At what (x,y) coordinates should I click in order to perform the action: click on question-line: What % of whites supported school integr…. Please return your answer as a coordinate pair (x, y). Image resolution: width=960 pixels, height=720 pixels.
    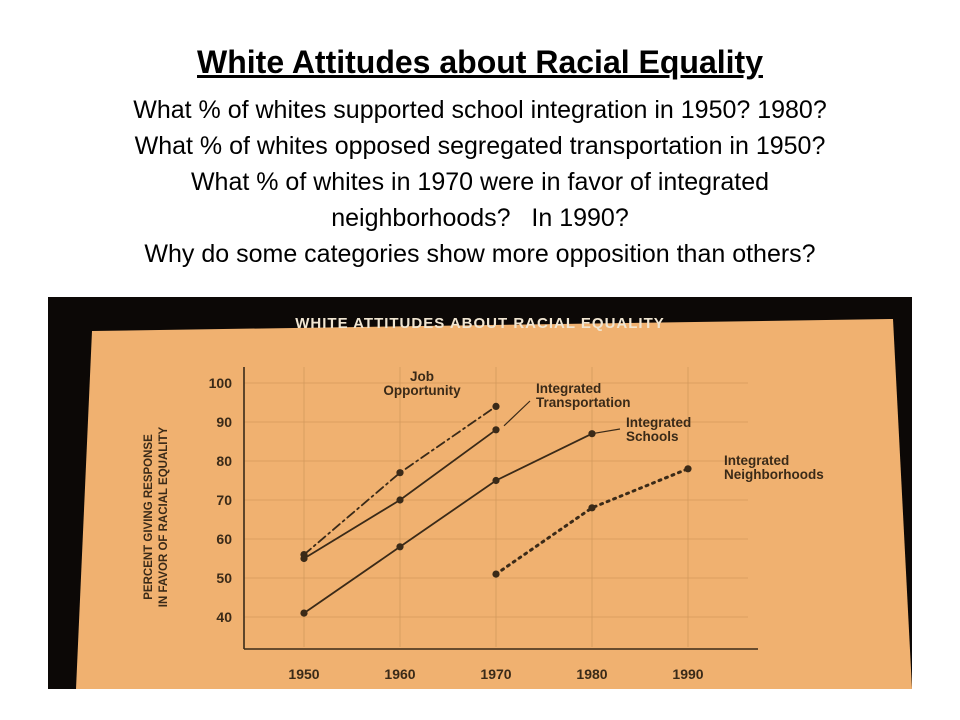
    Looking at the image, I should click on (480, 110).